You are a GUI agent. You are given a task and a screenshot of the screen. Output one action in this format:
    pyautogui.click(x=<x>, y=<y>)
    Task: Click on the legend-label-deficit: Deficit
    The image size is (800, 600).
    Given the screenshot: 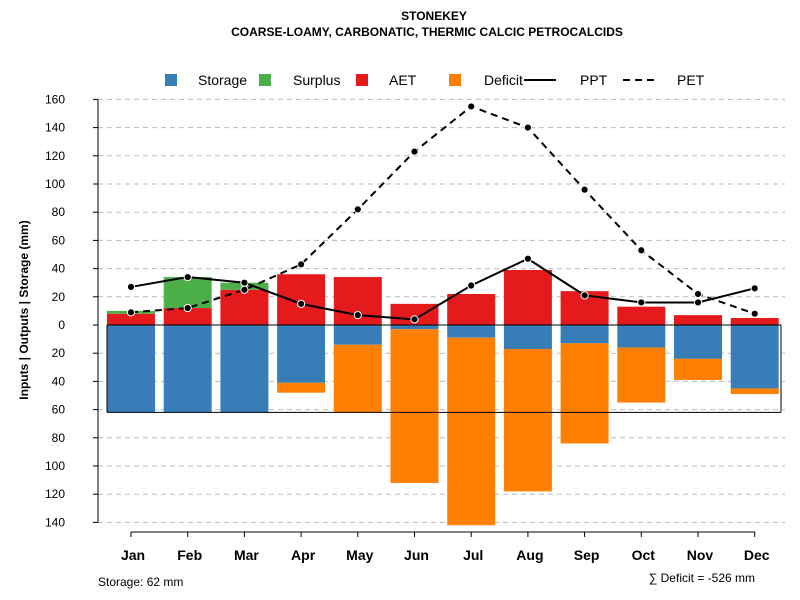 What is the action you would take?
    pyautogui.click(x=503, y=80)
    